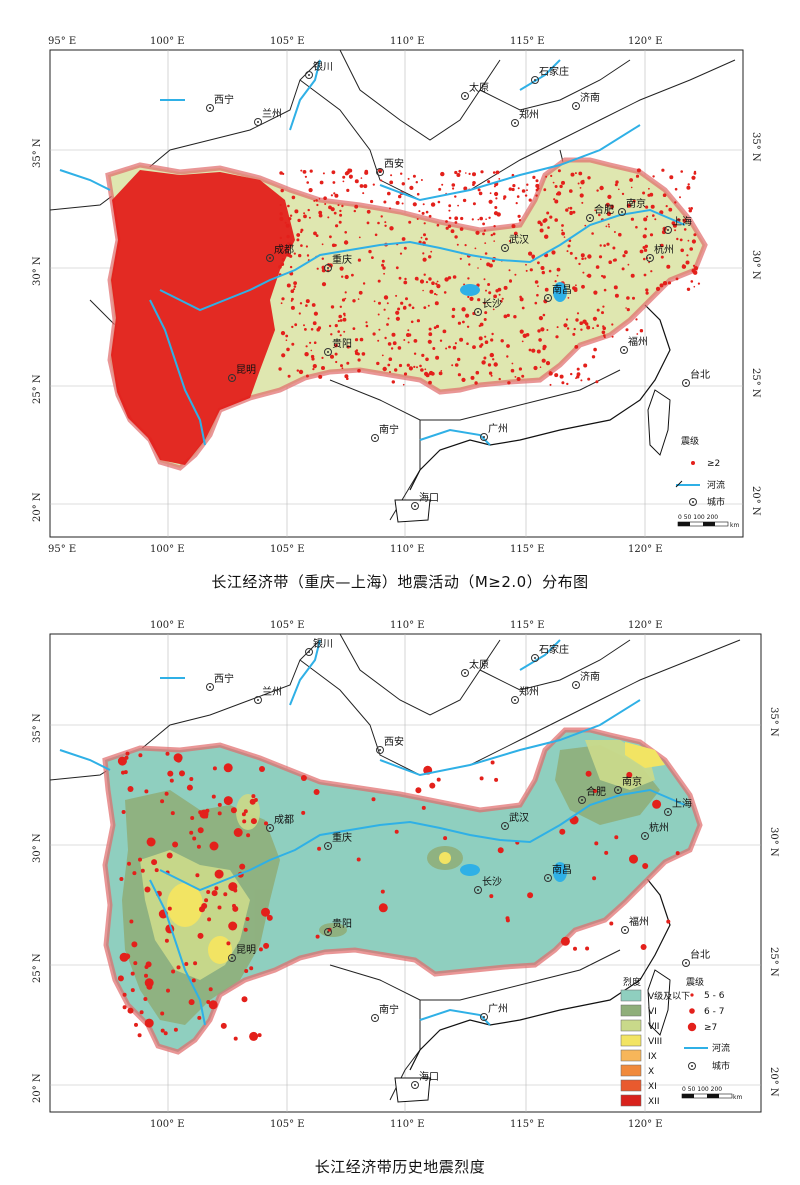 This screenshot has width=800, height=1185. Describe the element at coordinates (407, 41) in the screenshot. I see `lon-label: 110° E` at that location.